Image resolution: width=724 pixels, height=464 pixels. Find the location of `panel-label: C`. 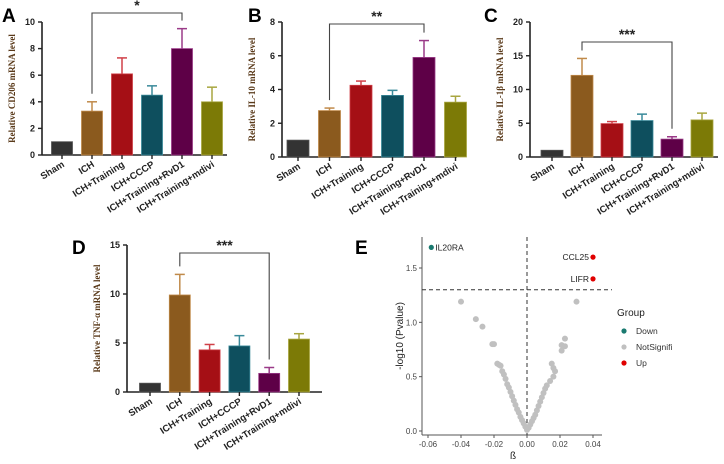

panel-label: C is located at coordinates (491, 16).